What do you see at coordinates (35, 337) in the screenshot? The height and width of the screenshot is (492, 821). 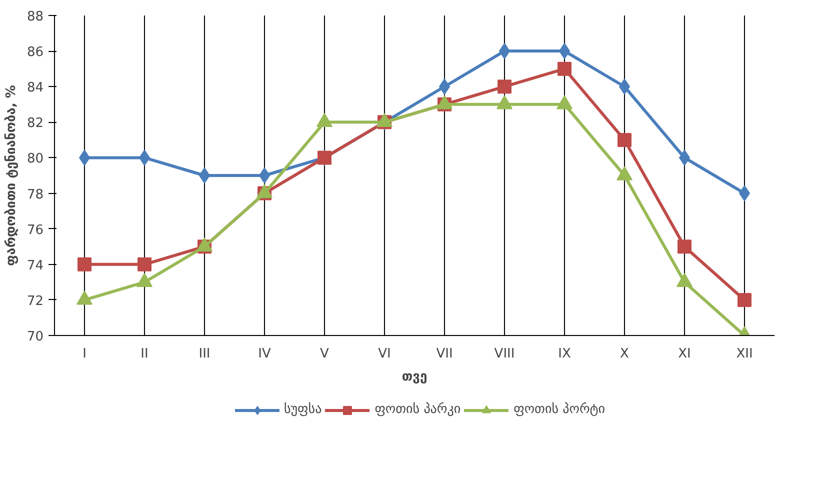 I see `y-tick-label: 70` at bounding box center [35, 337].